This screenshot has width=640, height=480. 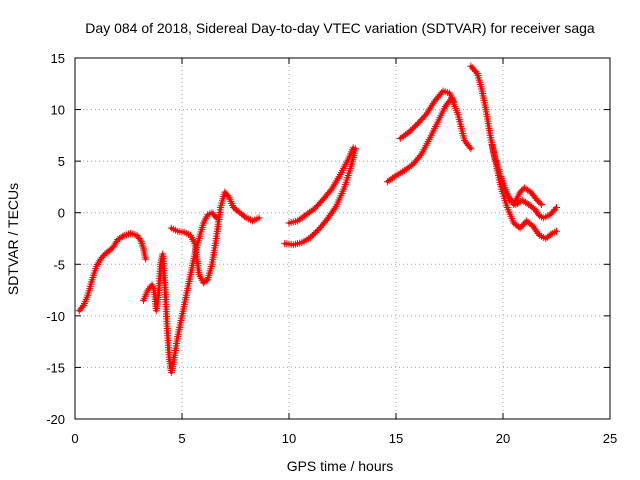 I want to click on x-tick-label: 15, so click(x=396, y=438).